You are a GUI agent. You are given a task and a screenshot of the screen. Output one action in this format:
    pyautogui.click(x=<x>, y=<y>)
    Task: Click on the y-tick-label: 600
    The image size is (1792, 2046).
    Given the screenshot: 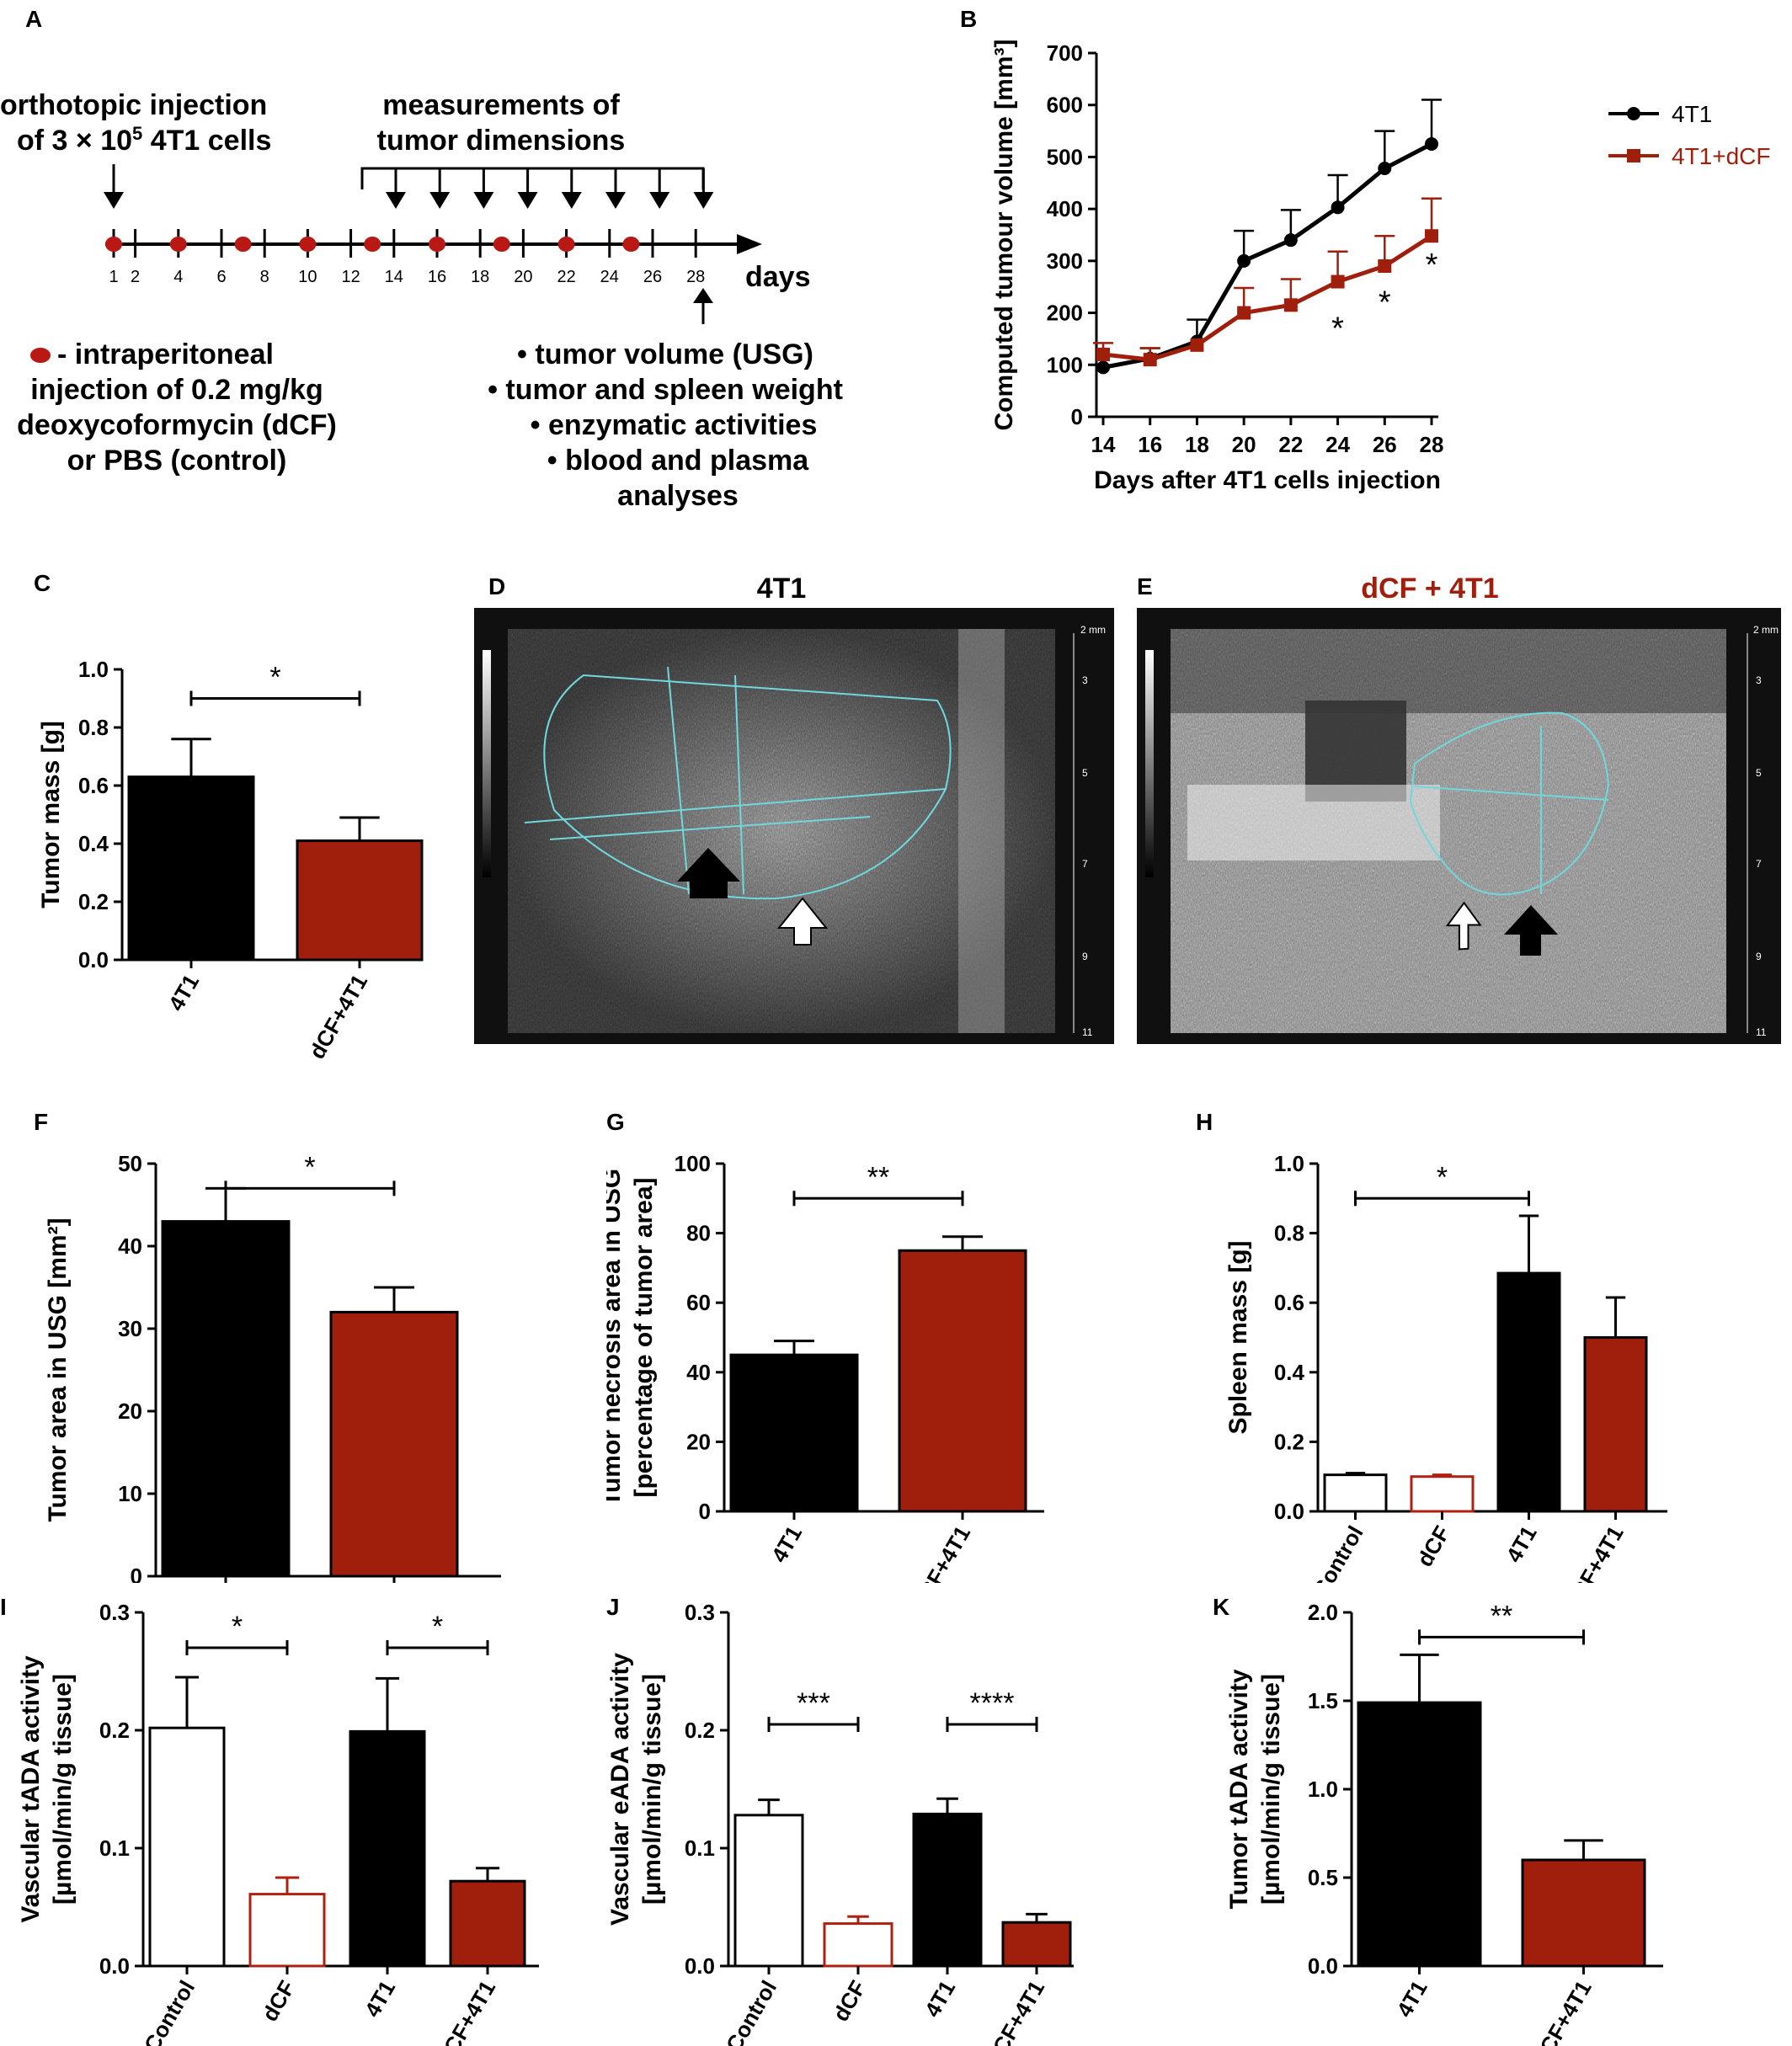 What is the action you would take?
    pyautogui.click(x=1065, y=106)
    